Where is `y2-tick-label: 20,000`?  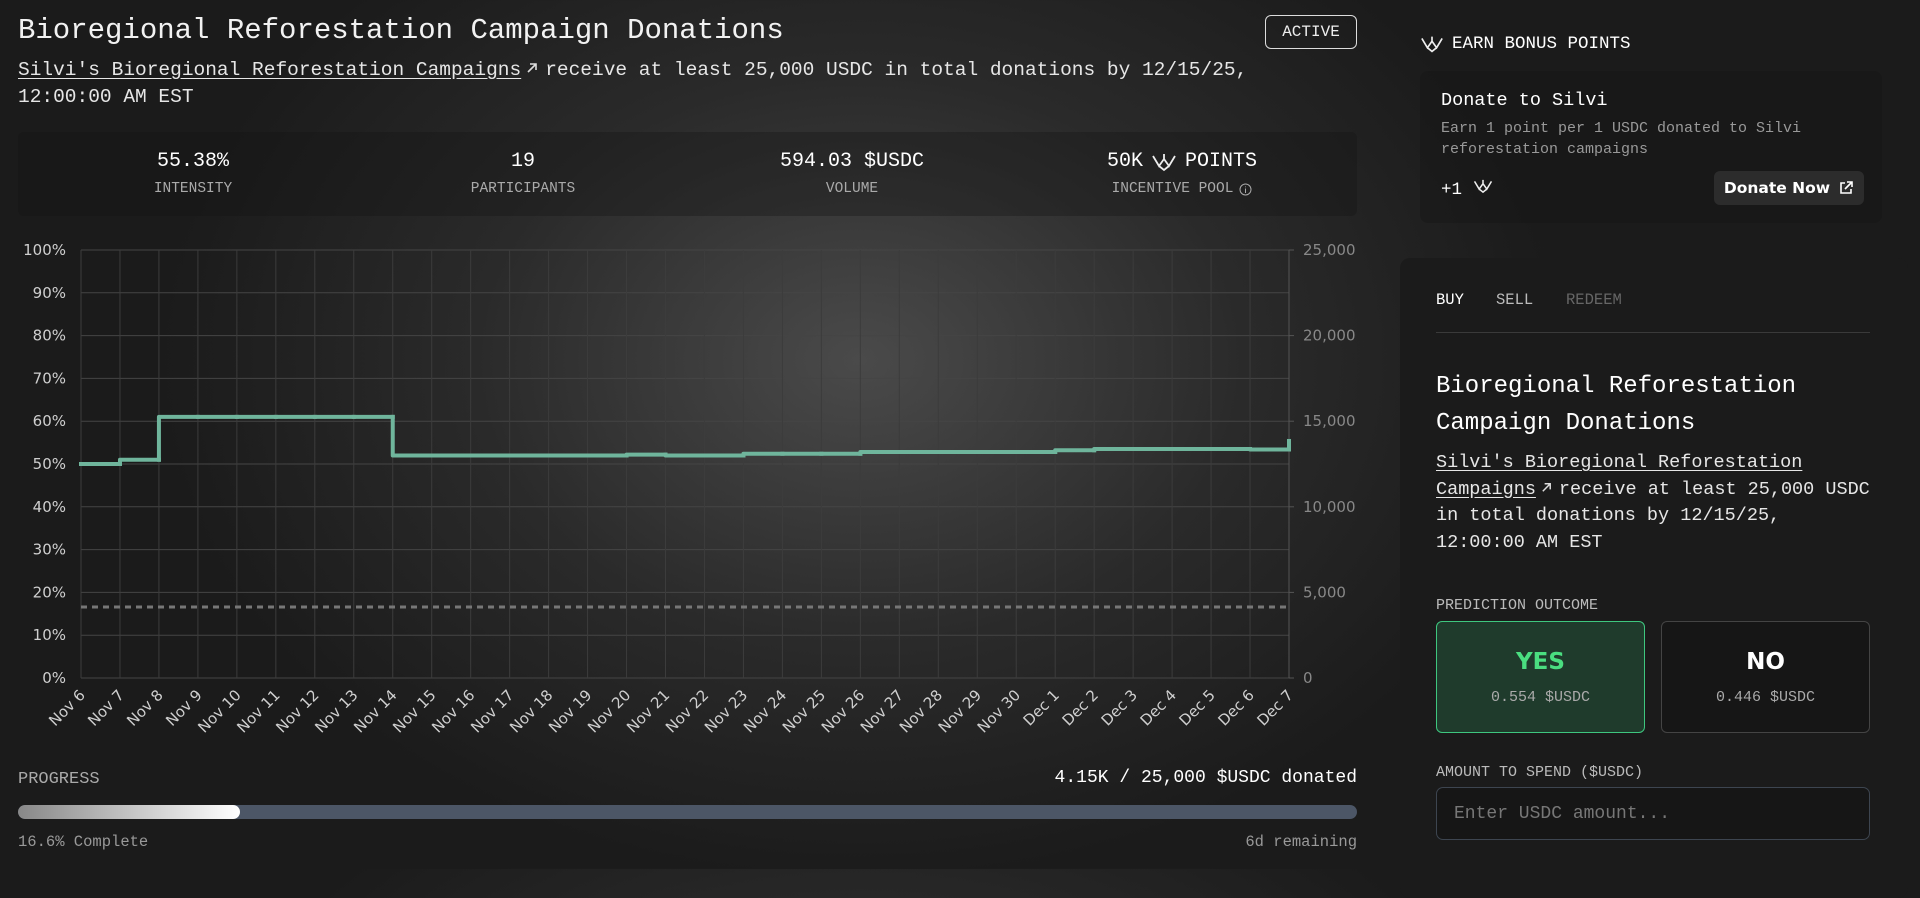
y2-tick-label: 20,000 is located at coordinates (1329, 336).